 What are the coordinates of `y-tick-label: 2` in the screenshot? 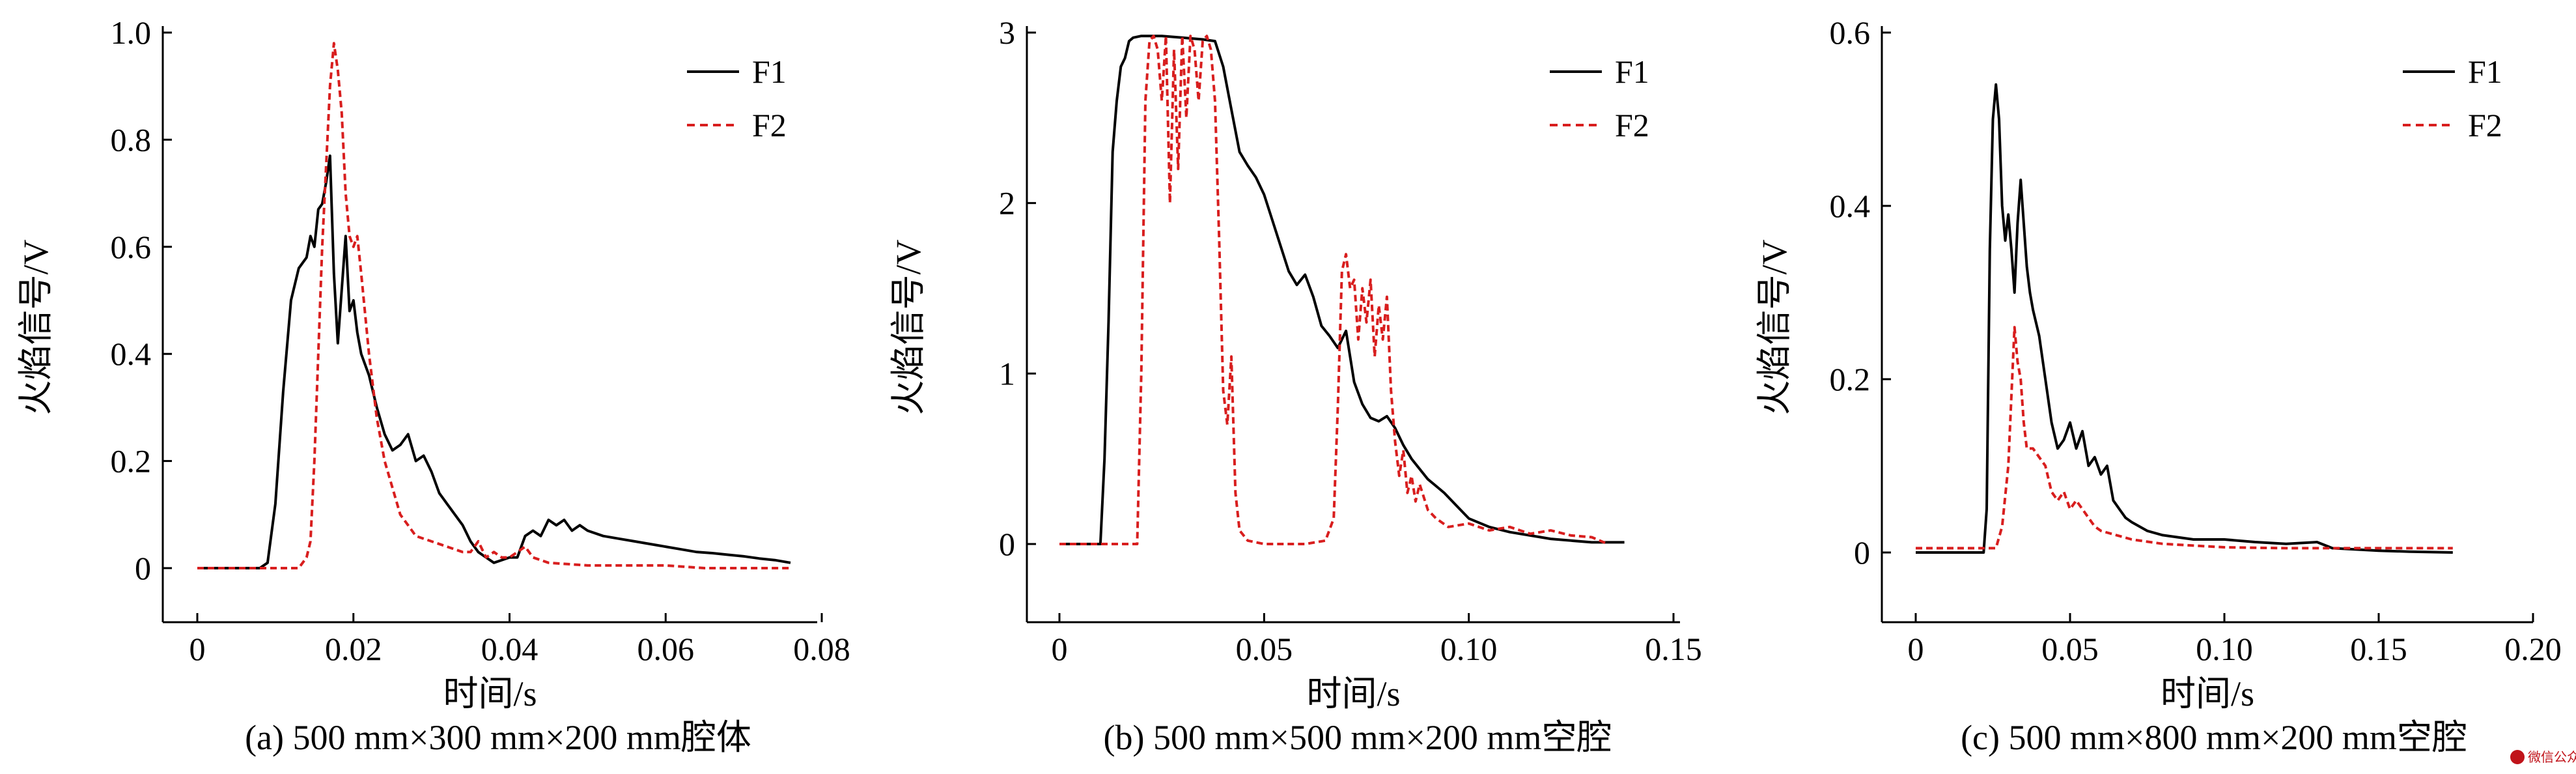 It's located at (1007, 204).